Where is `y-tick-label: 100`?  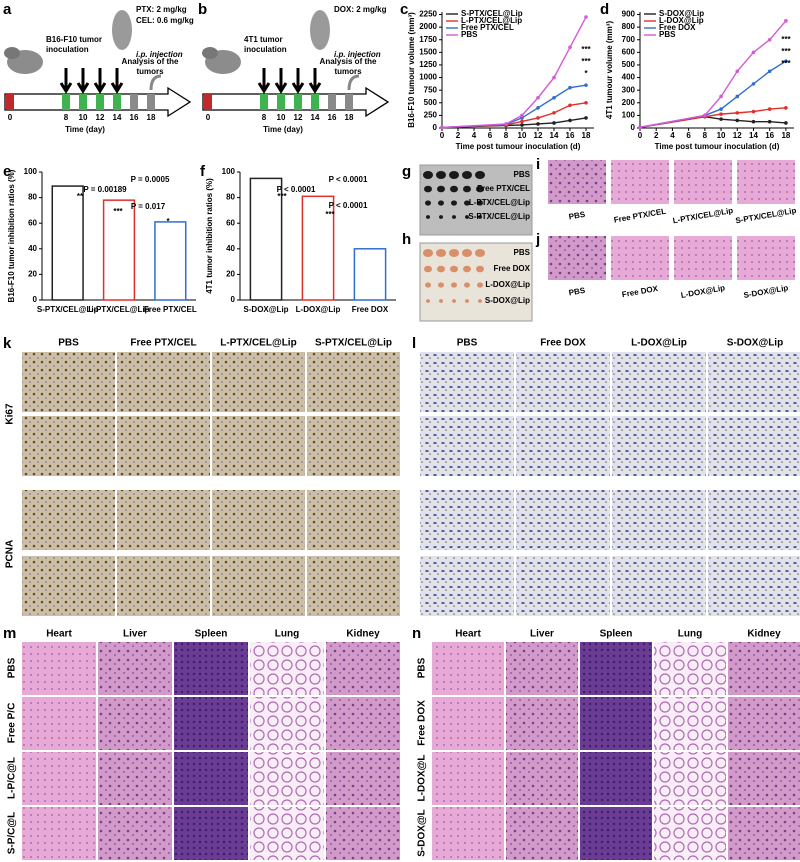
y-tick-label: 100 is located at coordinates (31, 171).